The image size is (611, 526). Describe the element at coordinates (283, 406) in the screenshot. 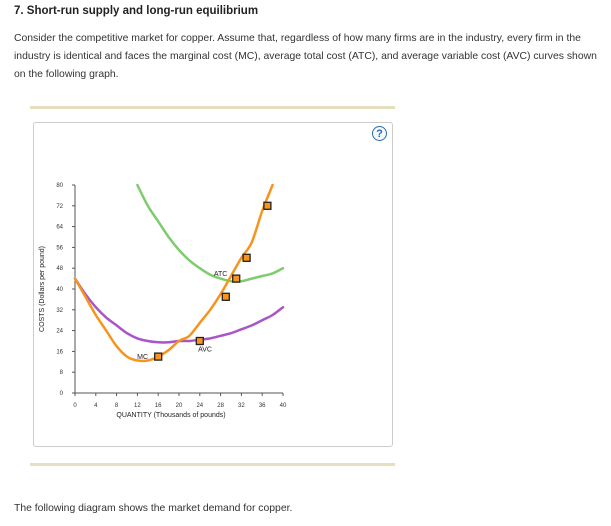

I see `x-tick-label: 40` at that location.